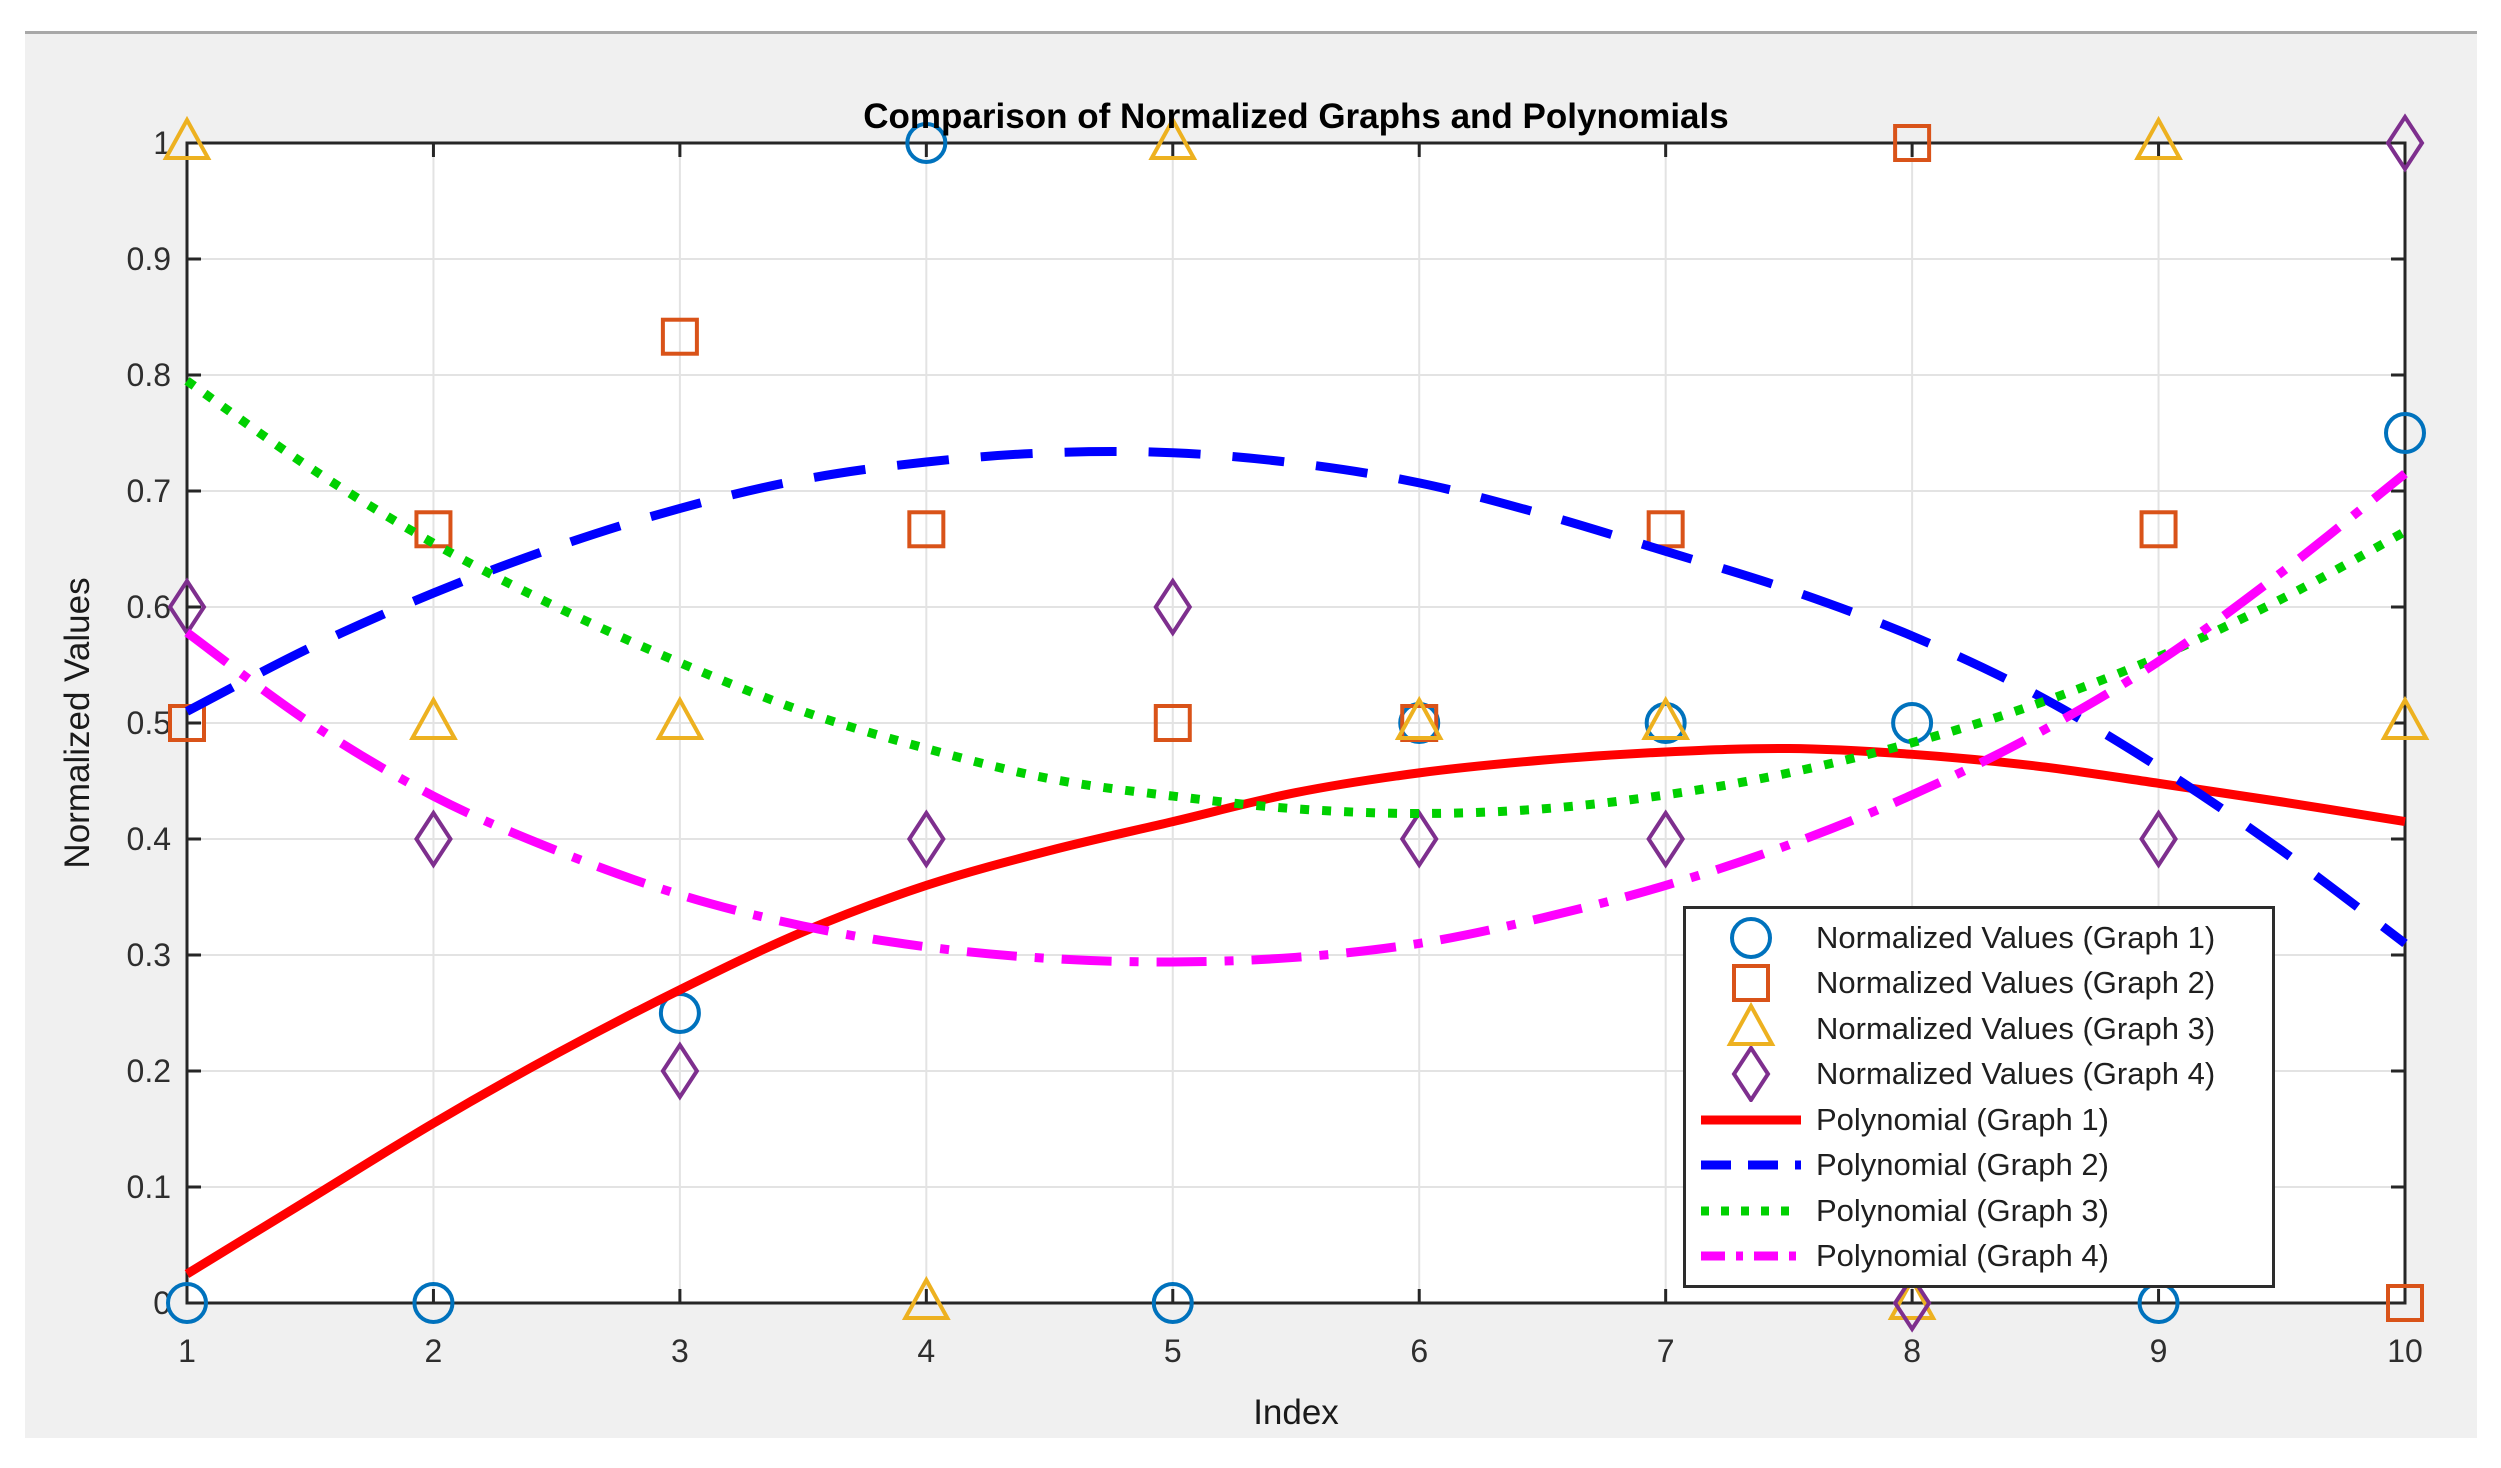 The image size is (2501, 1468). What do you see at coordinates (162, 143) in the screenshot?
I see `y-tick-label: 1` at bounding box center [162, 143].